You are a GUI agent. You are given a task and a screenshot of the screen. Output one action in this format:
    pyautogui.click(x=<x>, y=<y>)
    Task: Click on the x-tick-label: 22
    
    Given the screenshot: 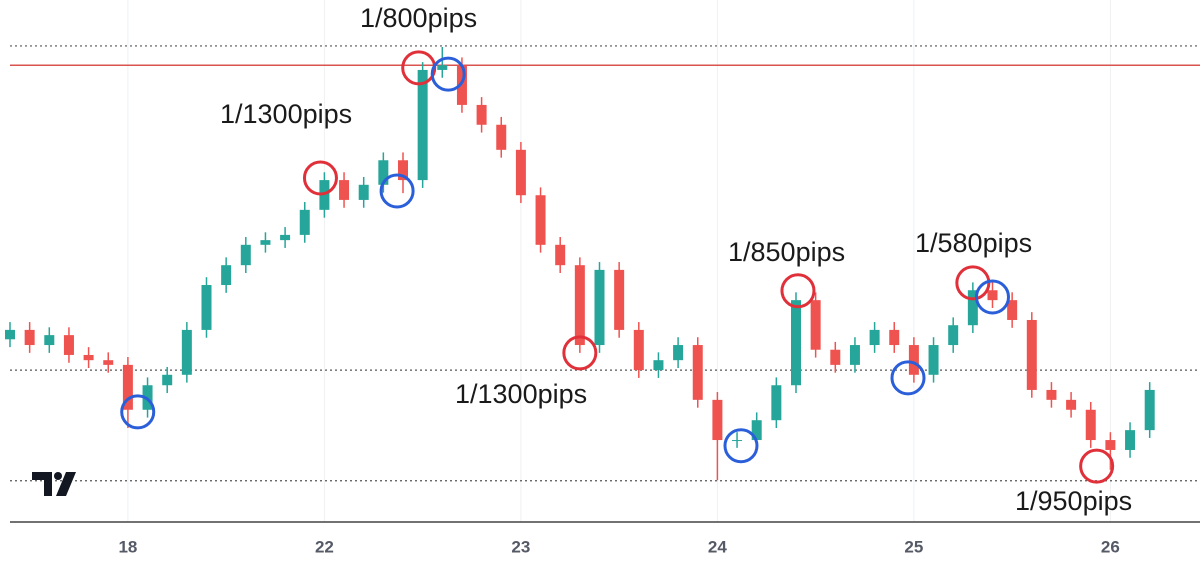 What is the action you would take?
    pyautogui.click(x=324, y=546)
    